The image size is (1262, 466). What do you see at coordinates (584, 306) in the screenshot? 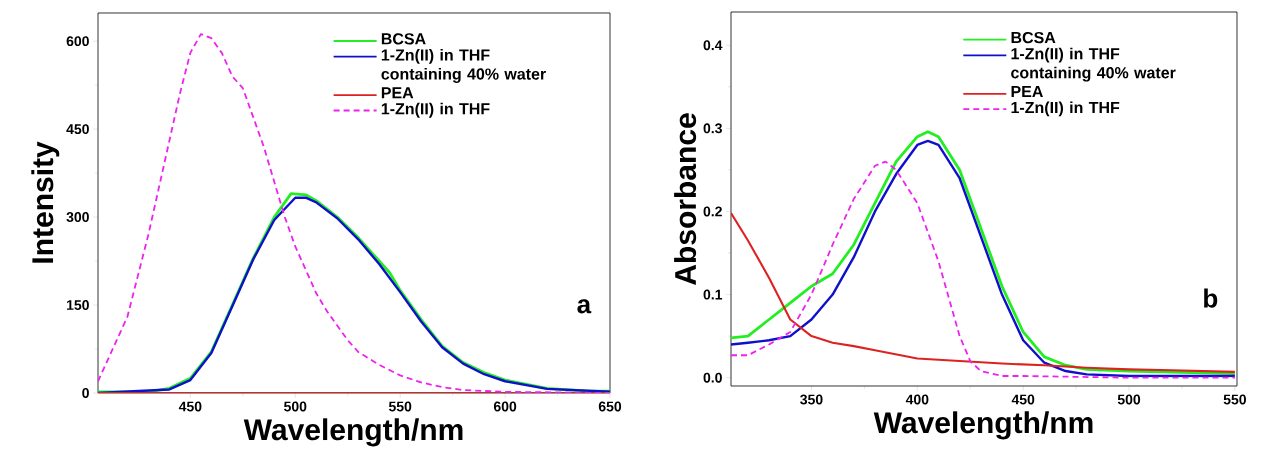
I see `annotation: a` at bounding box center [584, 306].